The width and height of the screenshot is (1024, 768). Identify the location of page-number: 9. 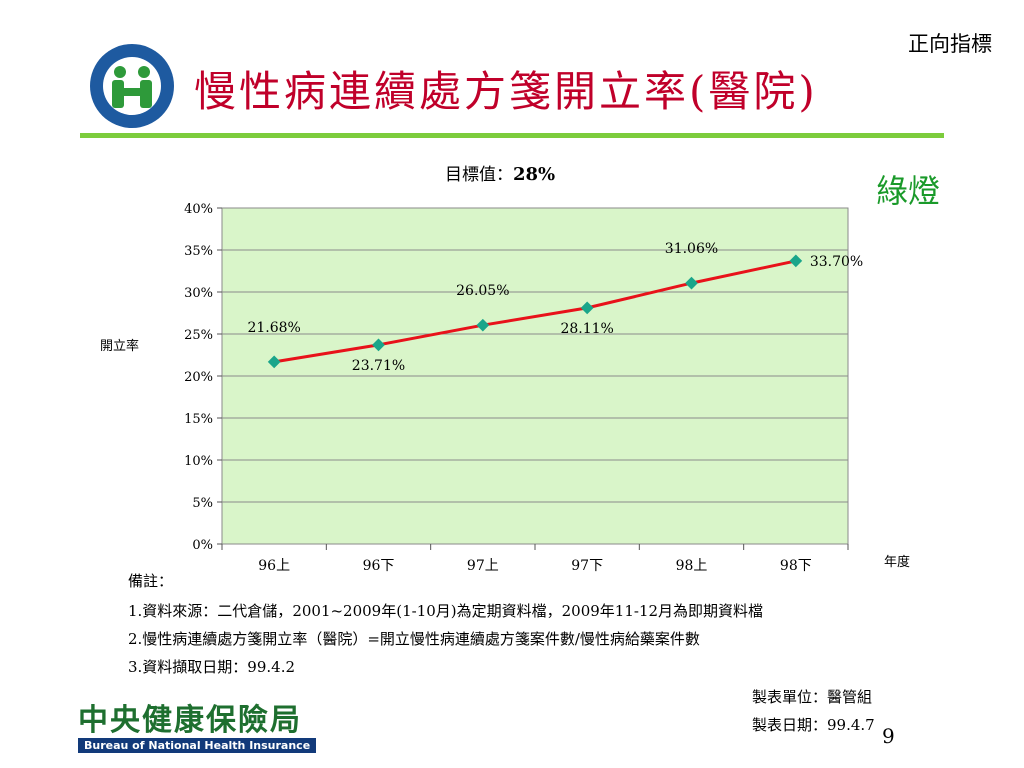
(888, 736).